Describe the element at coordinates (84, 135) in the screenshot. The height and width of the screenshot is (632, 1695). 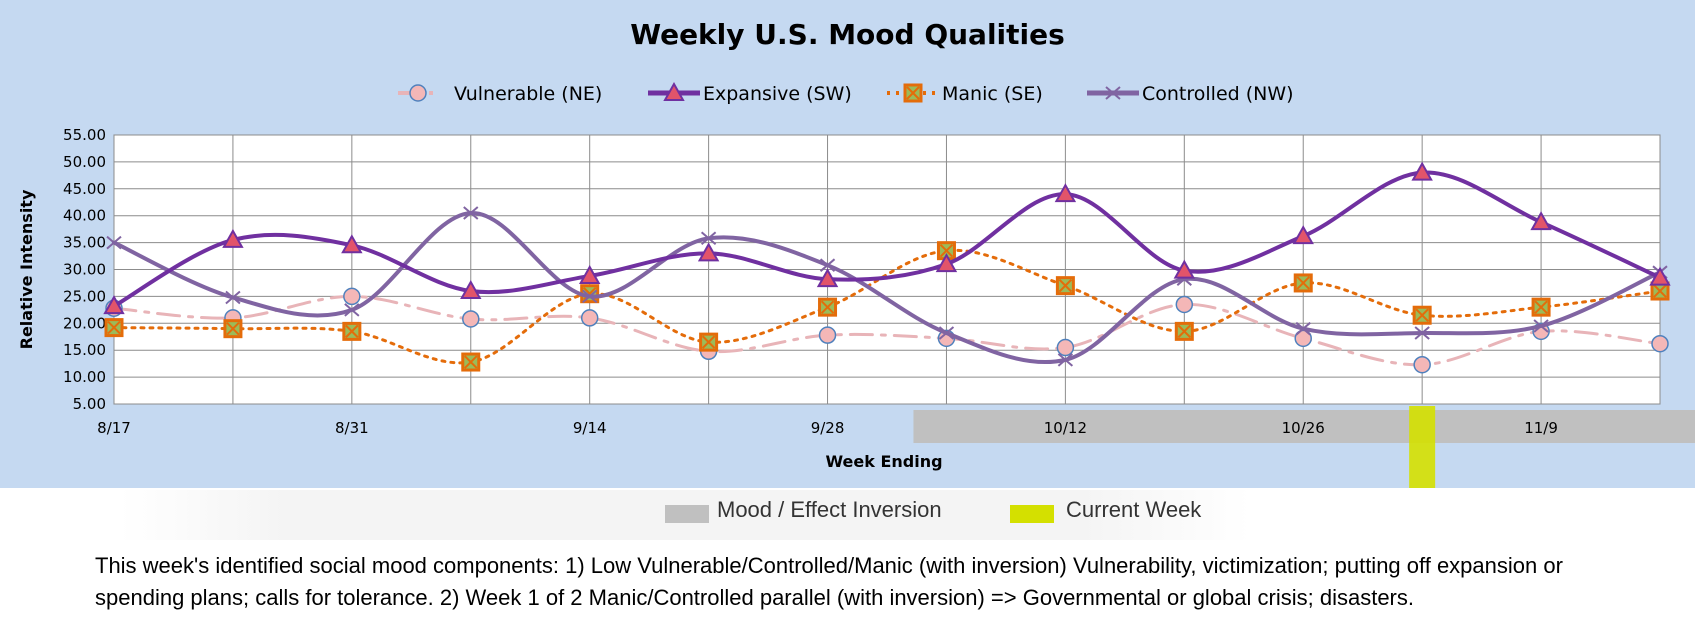
I see `y-tick-label: 55.00` at that location.